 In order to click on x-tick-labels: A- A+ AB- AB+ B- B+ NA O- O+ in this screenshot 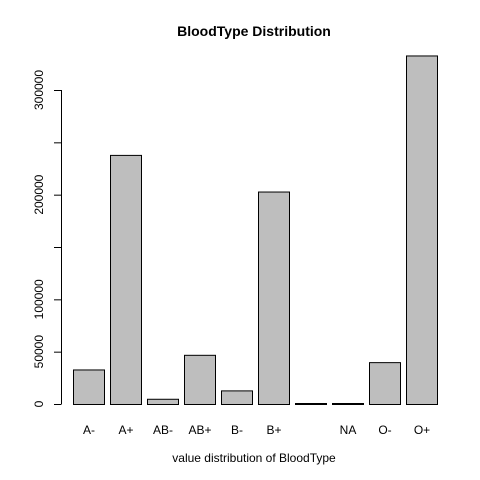, I will do `click(256, 430)`.